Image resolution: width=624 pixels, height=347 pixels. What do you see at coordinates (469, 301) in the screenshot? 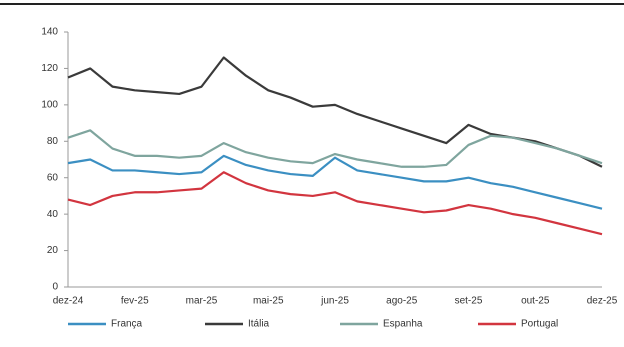
I see `x-tick-label: set-25` at bounding box center [469, 301].